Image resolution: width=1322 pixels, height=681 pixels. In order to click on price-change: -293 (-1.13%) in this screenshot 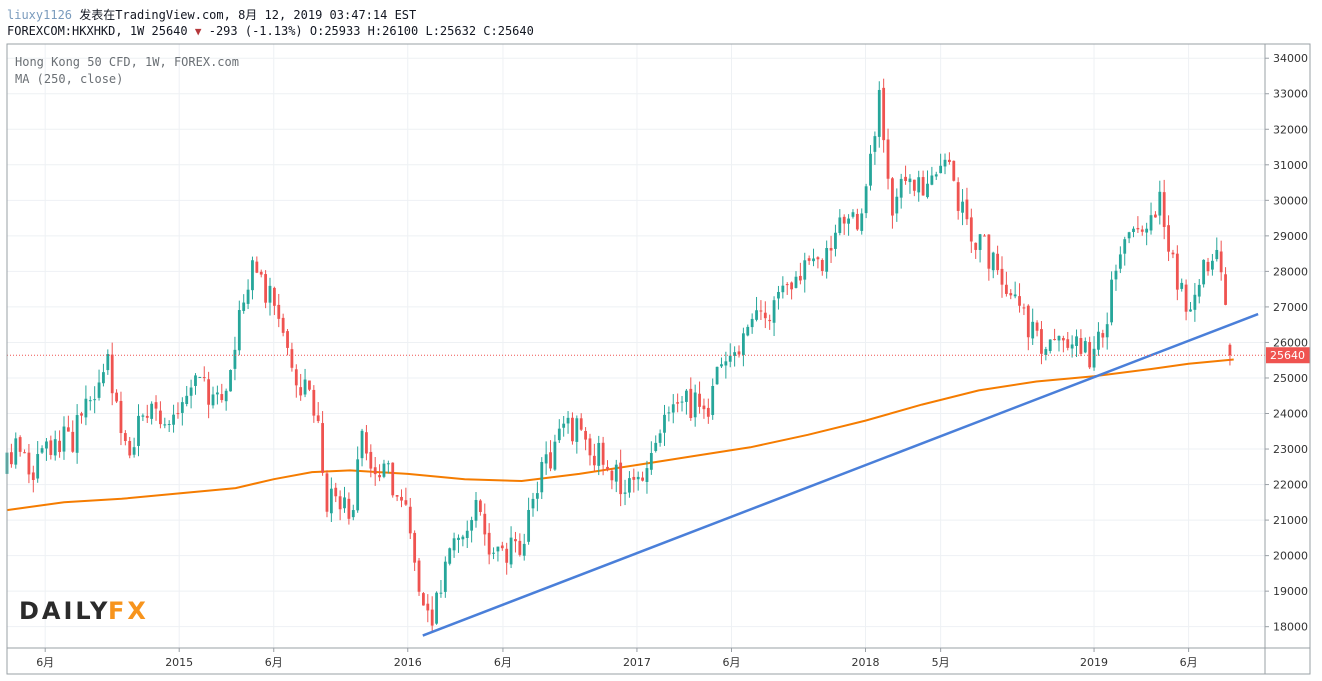, I will do `click(255, 31)`.